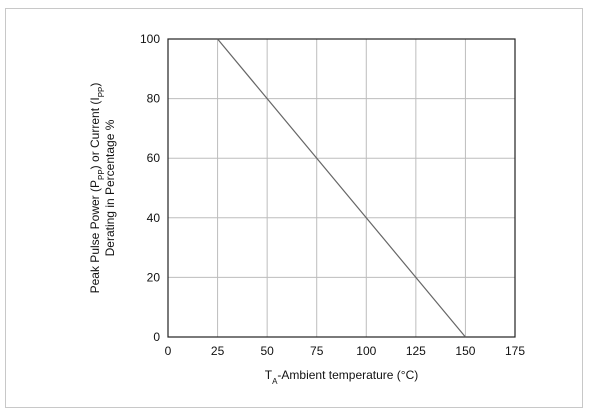  What do you see at coordinates (97, 188) in the screenshot?
I see `y-axis-label-line-1: Peak Pulse Power (PPP) or Current (IPP)` at bounding box center [97, 188].